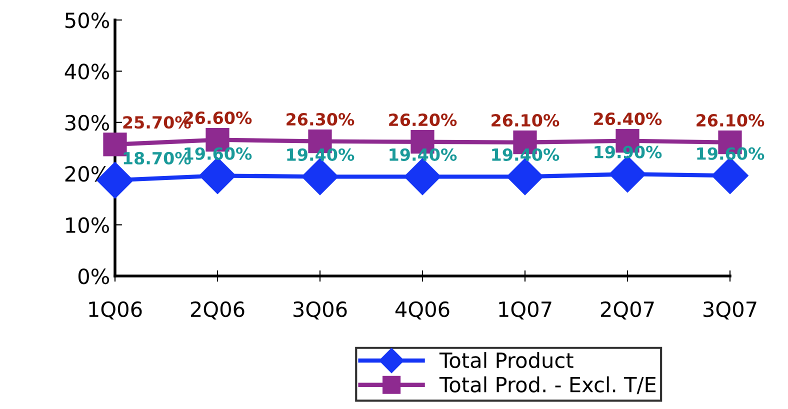 This screenshot has height=409, width=788. What do you see at coordinates (93, 276) in the screenshot?
I see `y-tick-label: 0%` at bounding box center [93, 276].